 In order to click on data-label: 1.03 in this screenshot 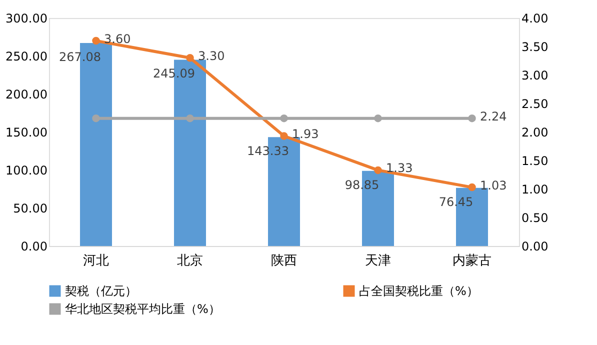, I will do `click(493, 185)`.